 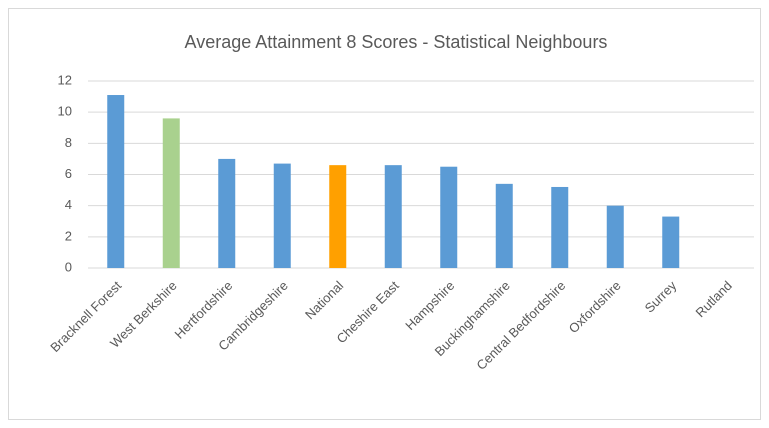 What do you see at coordinates (68, 173) in the screenshot?
I see `y-tick-label: 6` at bounding box center [68, 173].